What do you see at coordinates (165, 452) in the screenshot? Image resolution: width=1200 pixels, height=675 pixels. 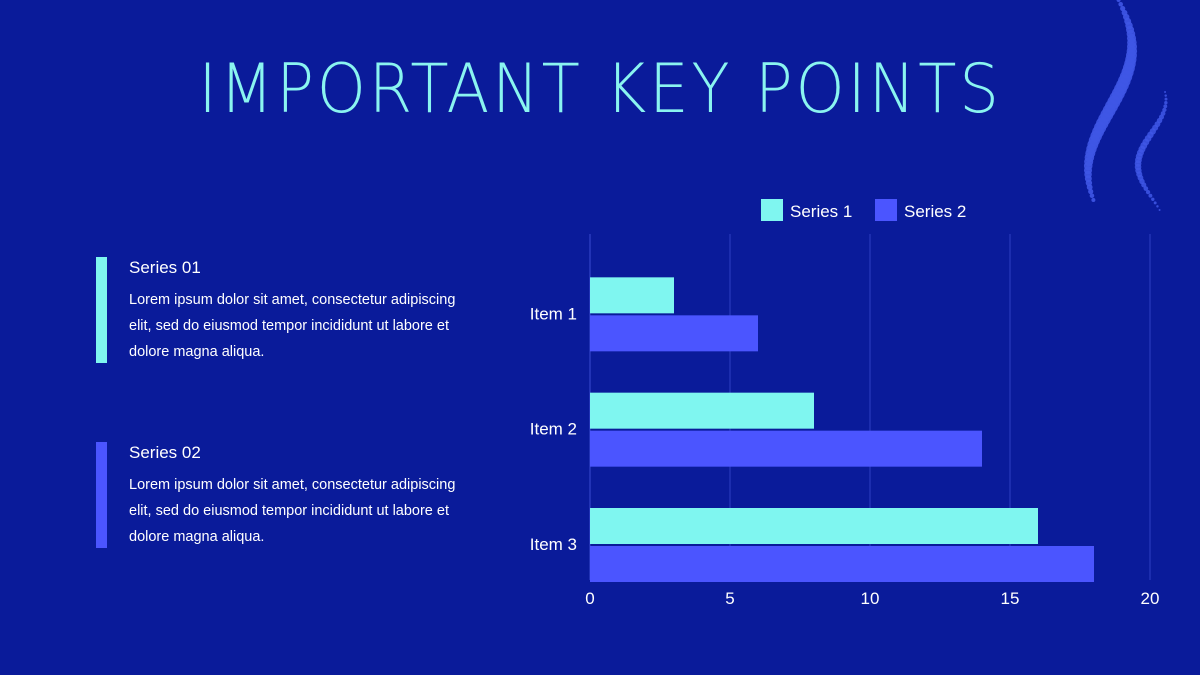 I see `series-02-heading: Series 02` at bounding box center [165, 452].